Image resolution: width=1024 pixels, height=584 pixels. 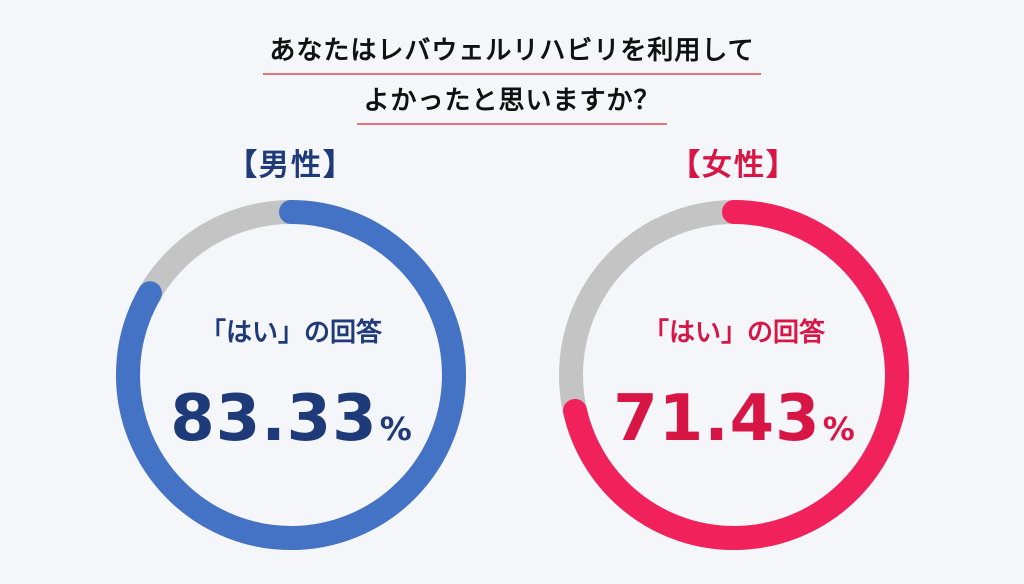 What do you see at coordinates (290, 333) in the screenshot?
I see `male-center-label: 「はい」の回答` at bounding box center [290, 333].